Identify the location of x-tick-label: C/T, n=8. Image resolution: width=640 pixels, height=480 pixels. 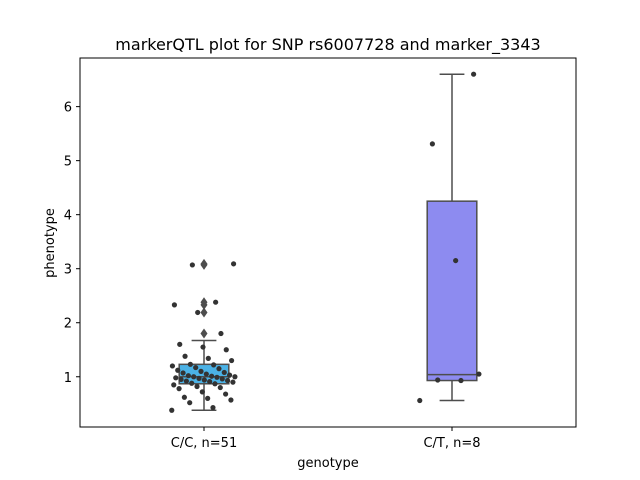
(451, 443).